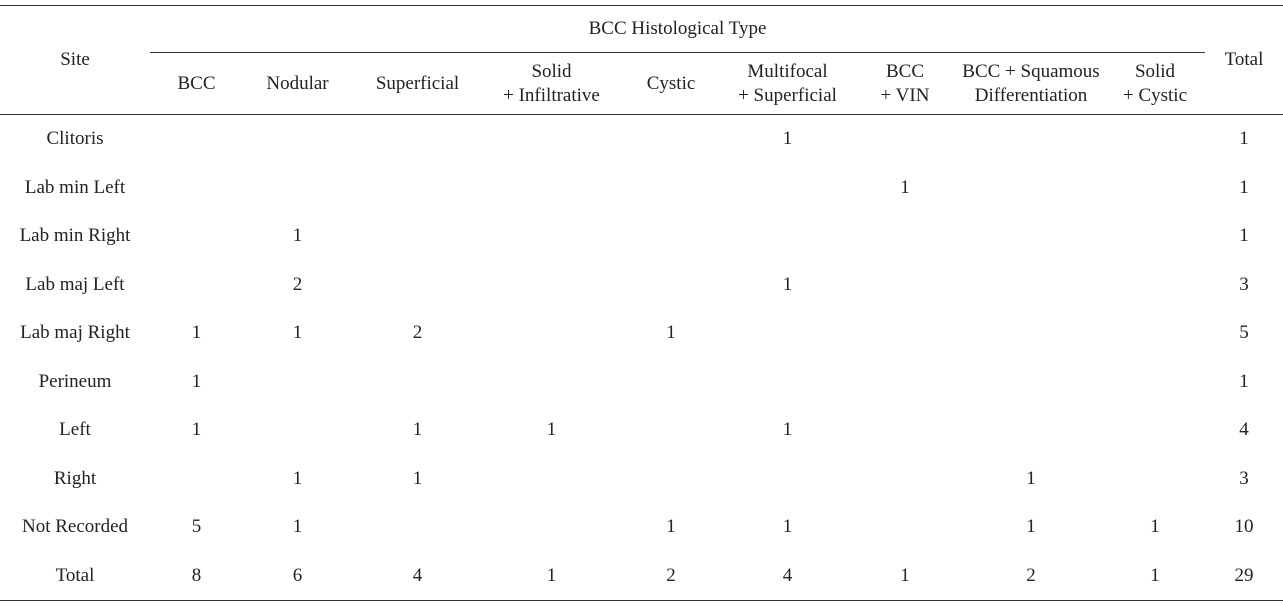  I want to click on table-row: Lab min Left 1 1, so click(641, 188).